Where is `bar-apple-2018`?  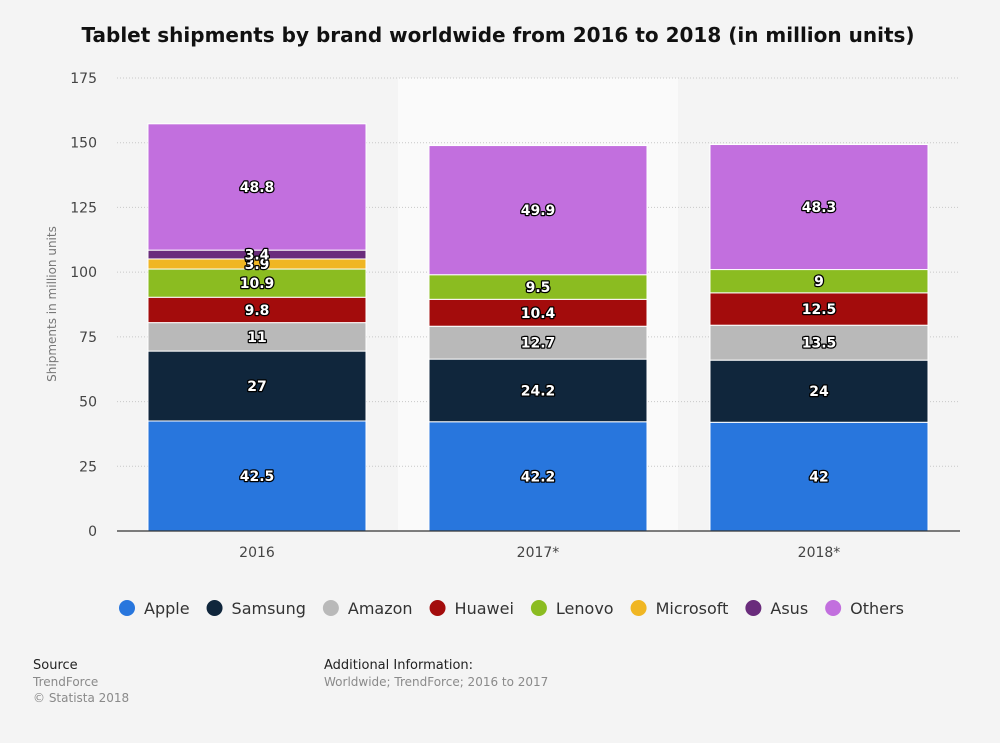 bar-apple-2018 is located at coordinates (819, 476).